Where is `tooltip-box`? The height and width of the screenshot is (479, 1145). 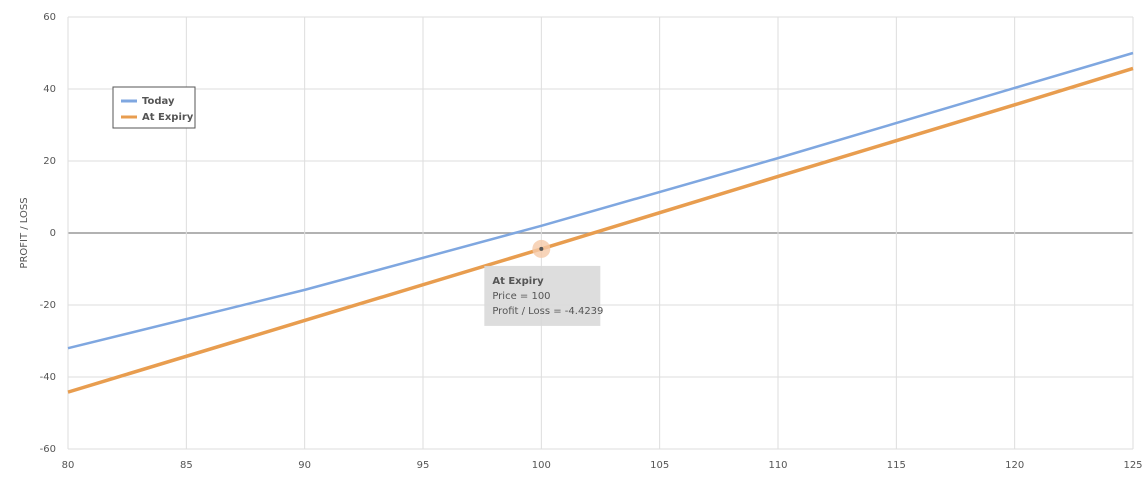
tooltip-box is located at coordinates (542, 295).